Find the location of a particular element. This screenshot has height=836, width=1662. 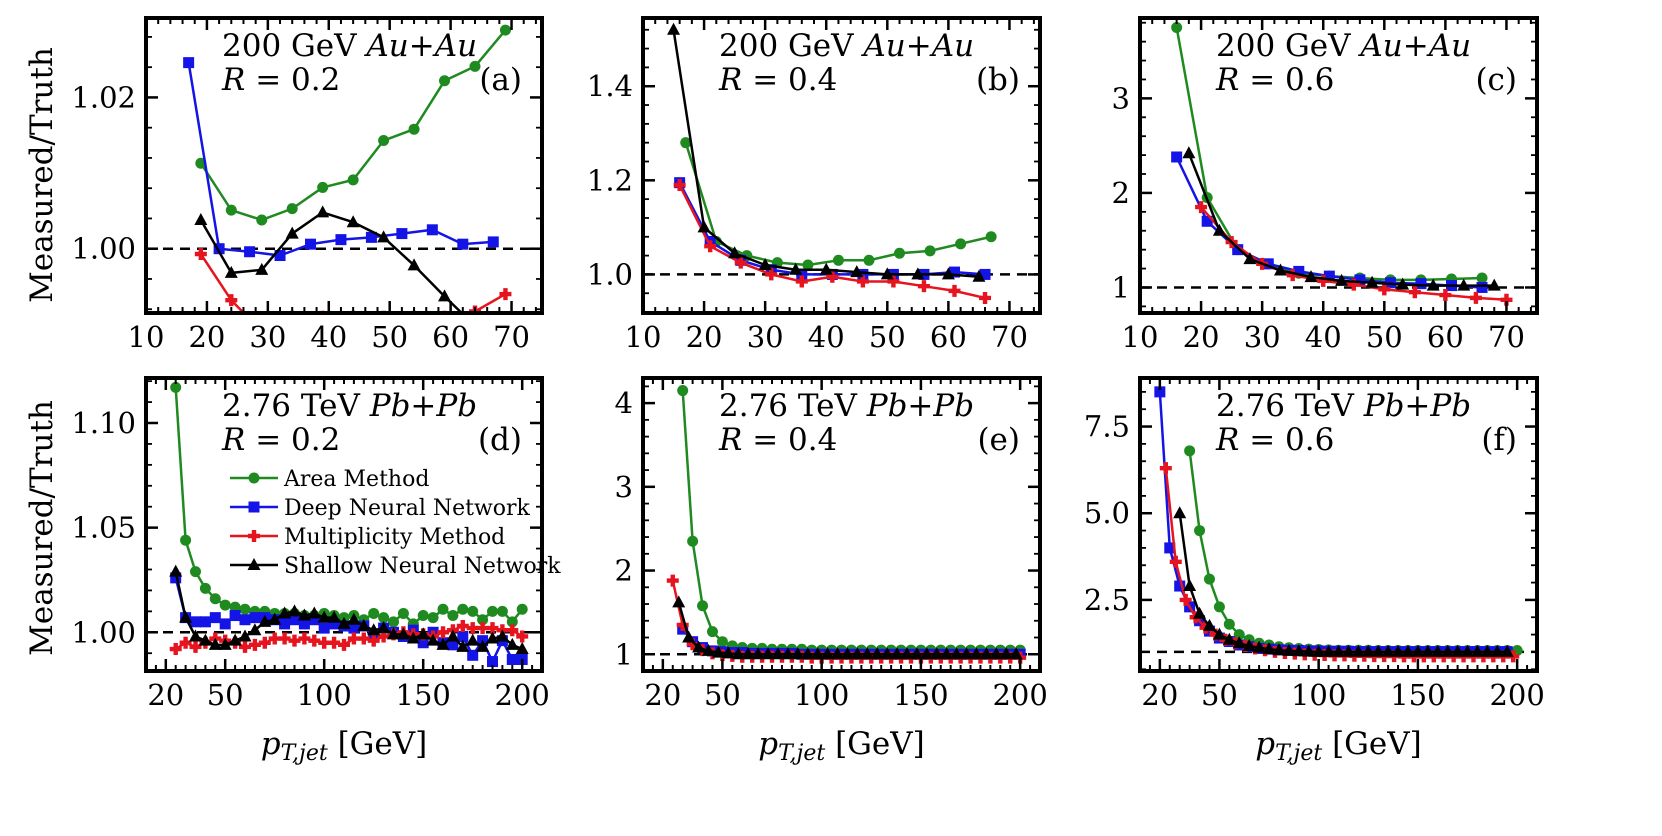

y-tick-label: 1.4 is located at coordinates (610, 86).